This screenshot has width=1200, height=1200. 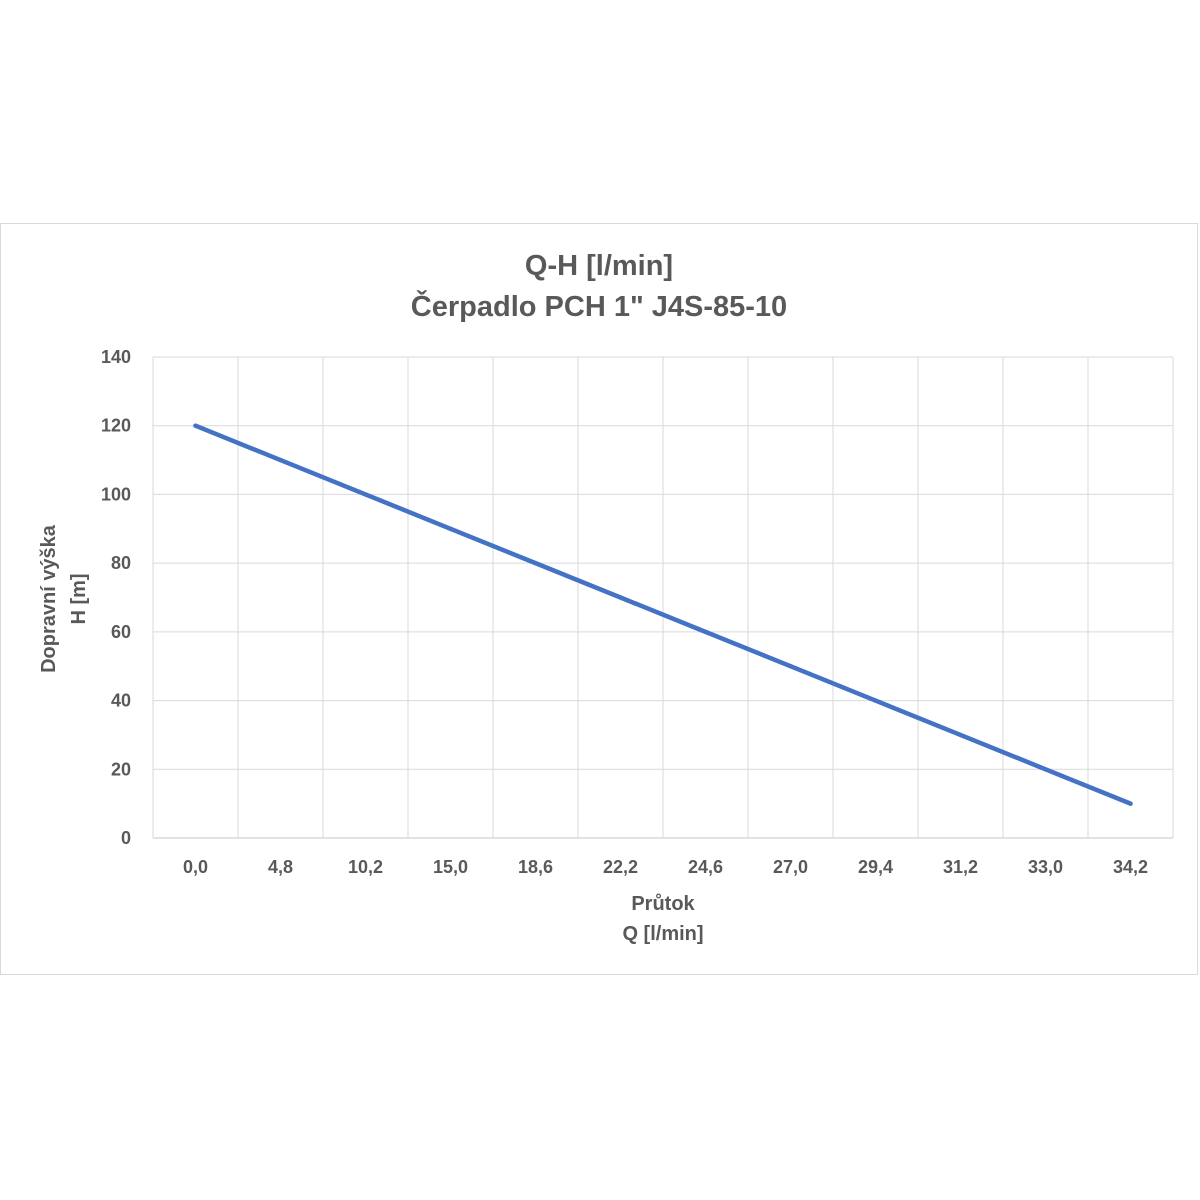 I want to click on x-tick-label: 22,2, so click(x=620, y=867).